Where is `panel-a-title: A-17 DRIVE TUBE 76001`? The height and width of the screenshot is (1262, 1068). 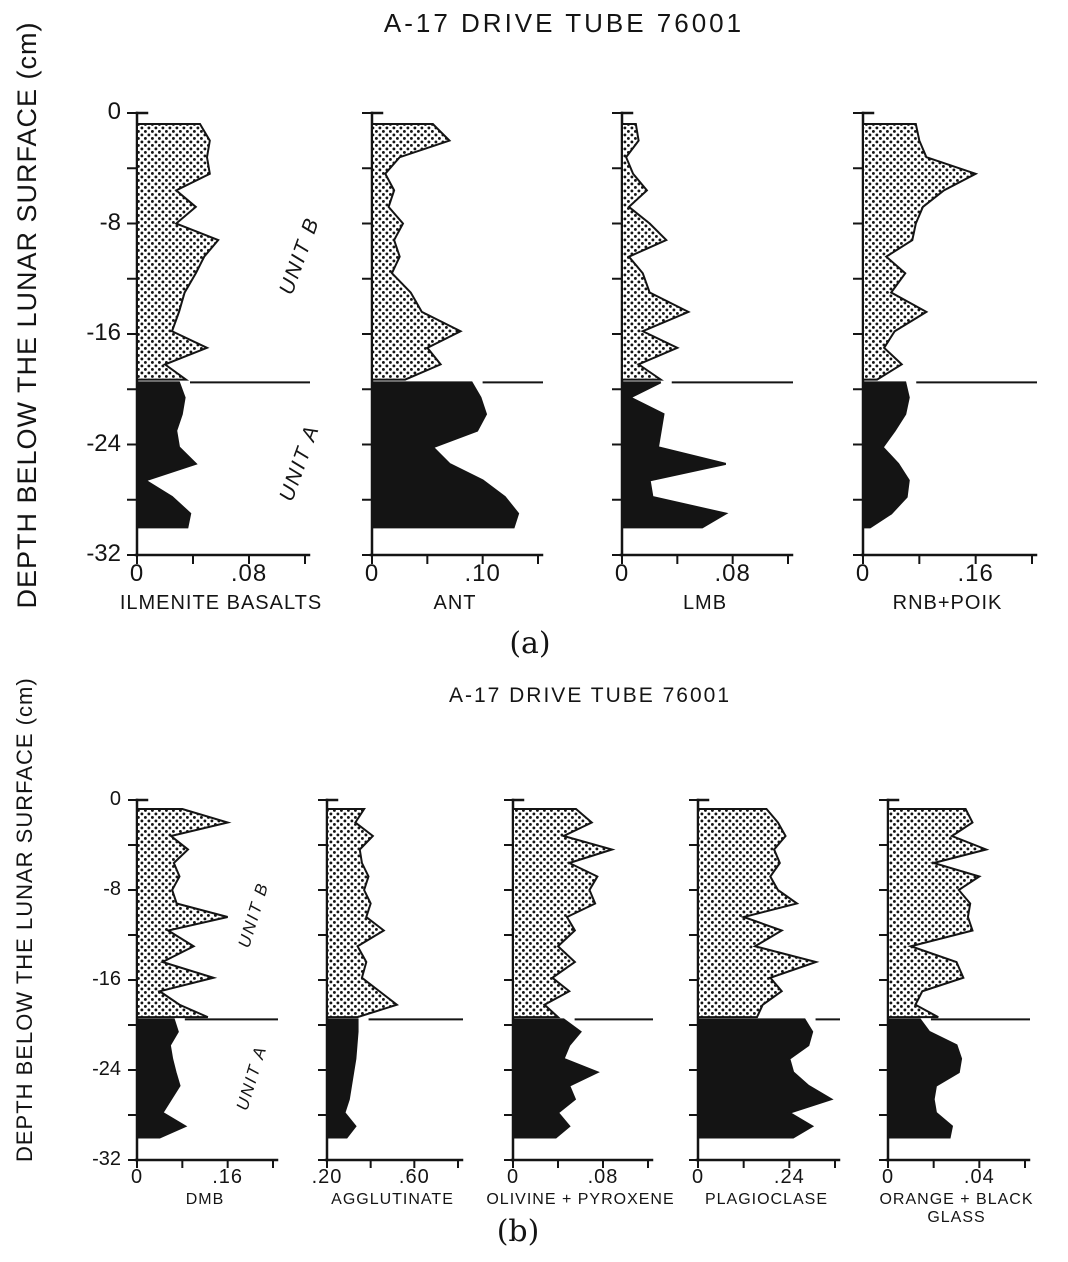
panel-a-title: A-17 DRIVE TUBE 76001 is located at coordinates (564, 23).